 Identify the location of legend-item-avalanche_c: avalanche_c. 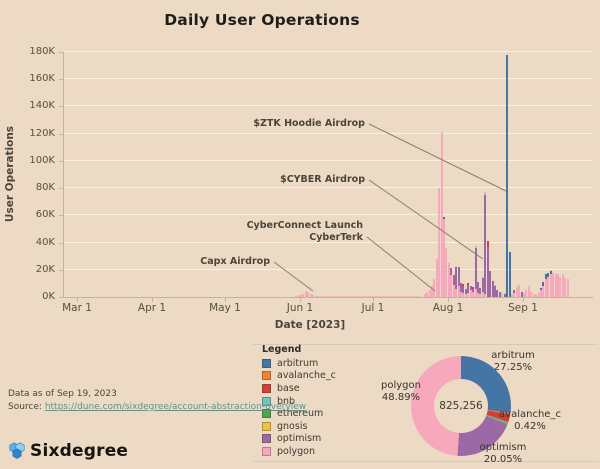
(317, 376).